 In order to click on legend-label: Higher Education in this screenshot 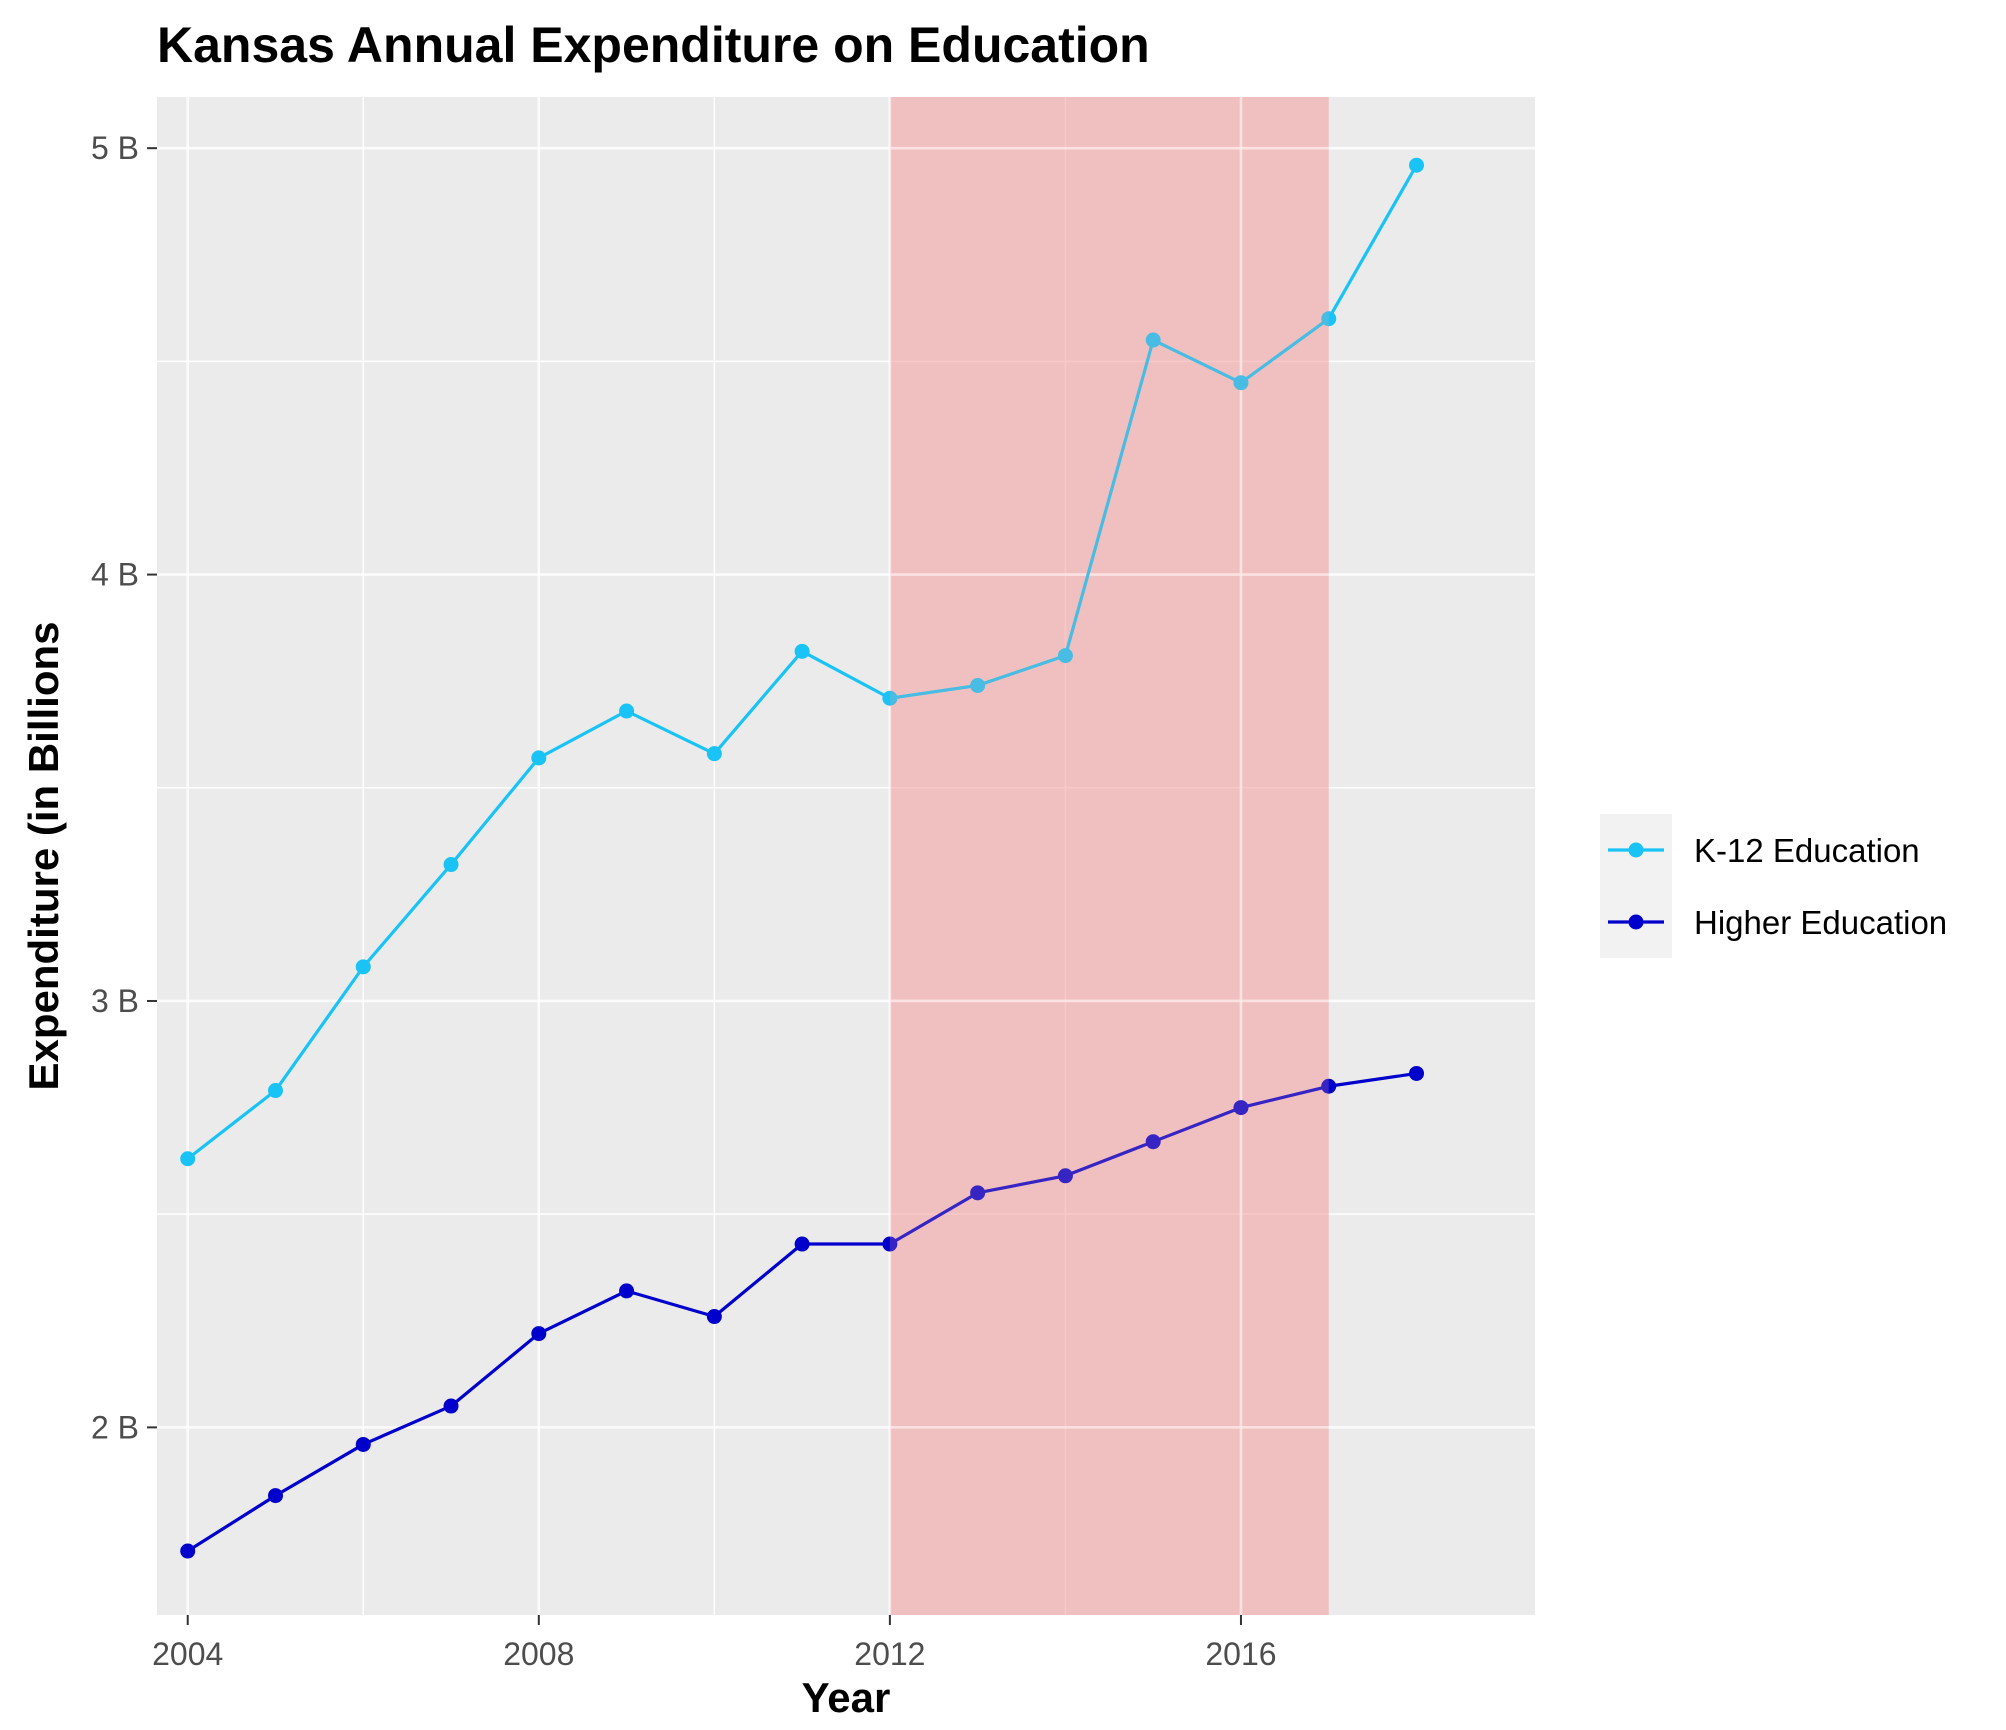, I will do `click(1820, 922)`.